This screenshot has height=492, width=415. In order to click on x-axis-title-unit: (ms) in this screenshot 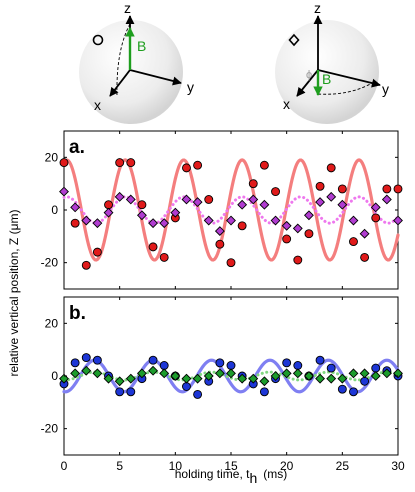, I will do `click(275, 474)`.